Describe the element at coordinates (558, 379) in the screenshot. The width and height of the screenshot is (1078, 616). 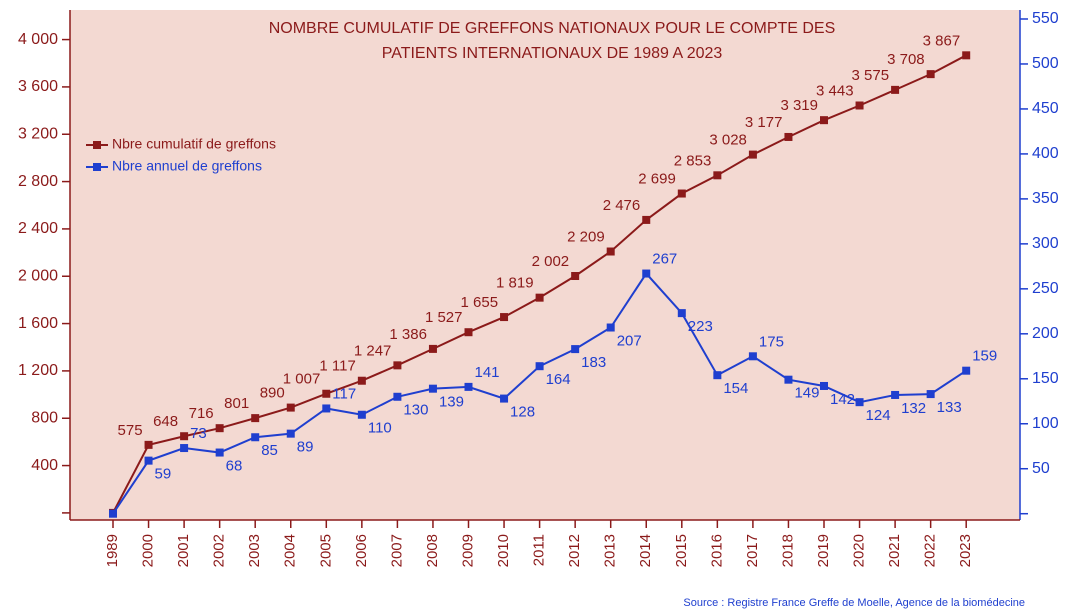
I see `data-label: 164` at that location.